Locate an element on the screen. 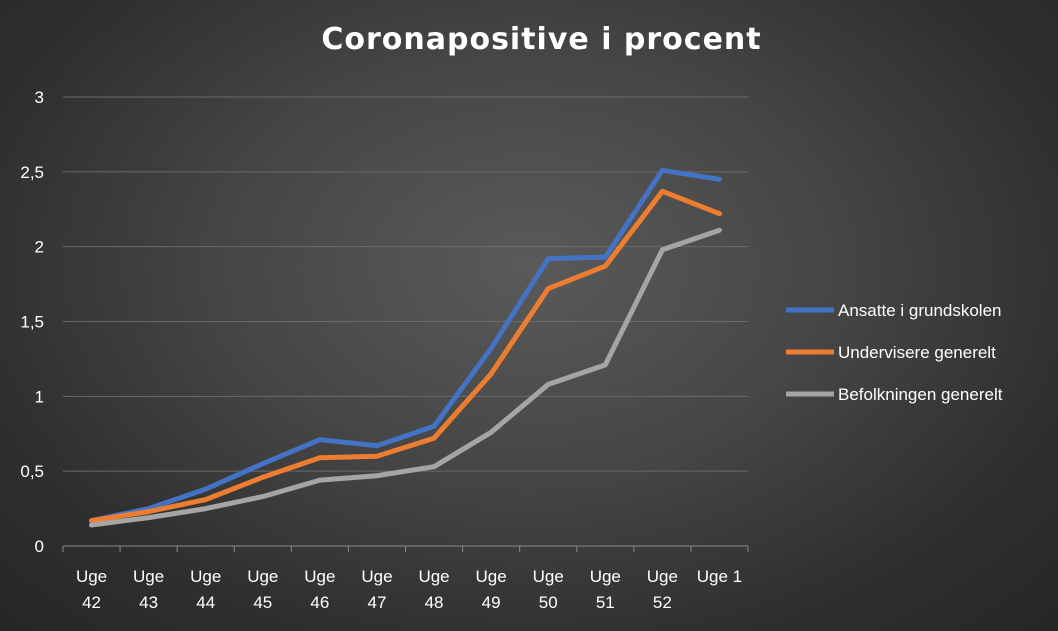  y-tick-label: 1,5 is located at coordinates (32, 322).